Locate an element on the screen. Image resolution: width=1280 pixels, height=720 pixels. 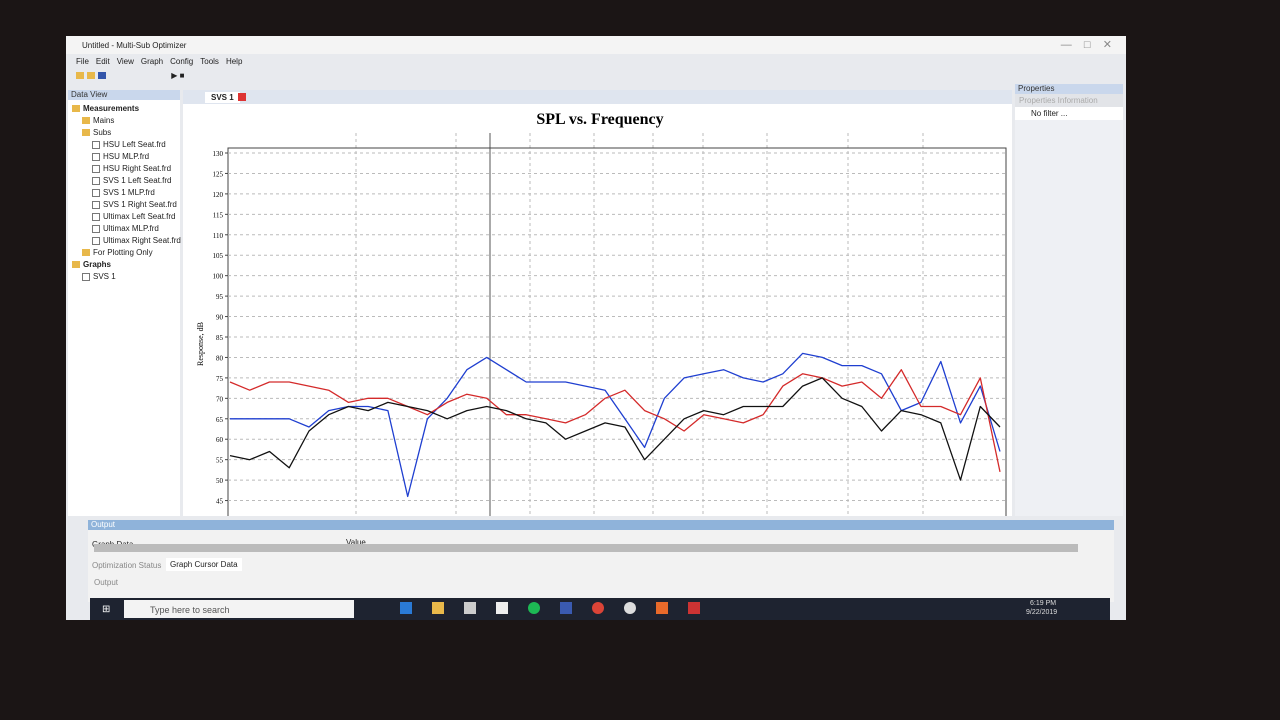
menu-item: Config is located at coordinates (182, 61).